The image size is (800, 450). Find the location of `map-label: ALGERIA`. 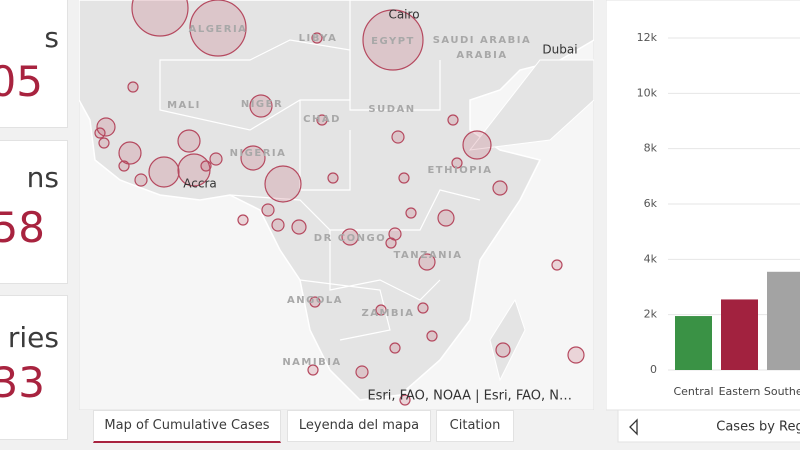

map-label: ALGERIA is located at coordinates (218, 29).